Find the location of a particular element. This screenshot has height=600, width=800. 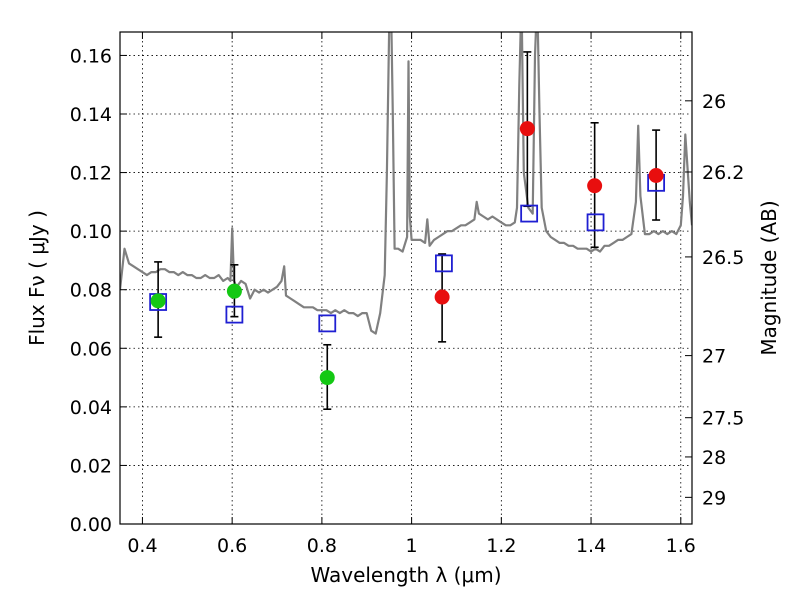

y-tick-label: 0.16 is located at coordinates (91, 56).